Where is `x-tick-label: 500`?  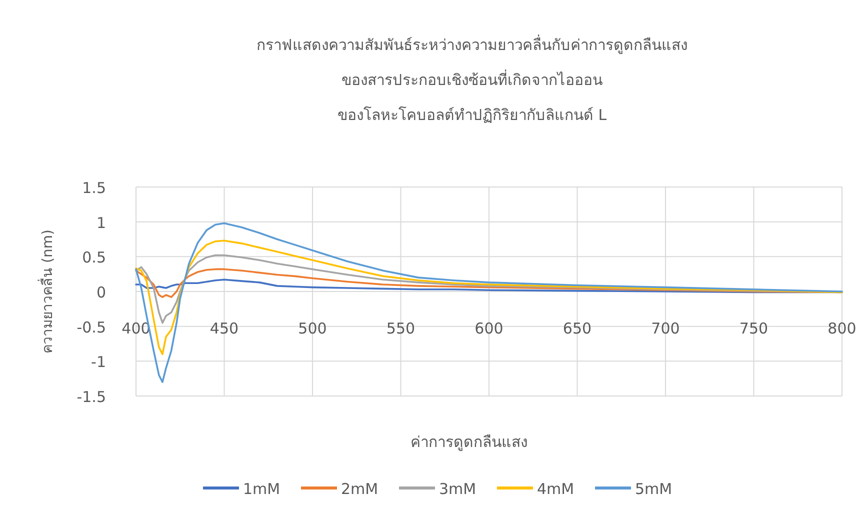 x-tick-label: 500 is located at coordinates (312, 329).